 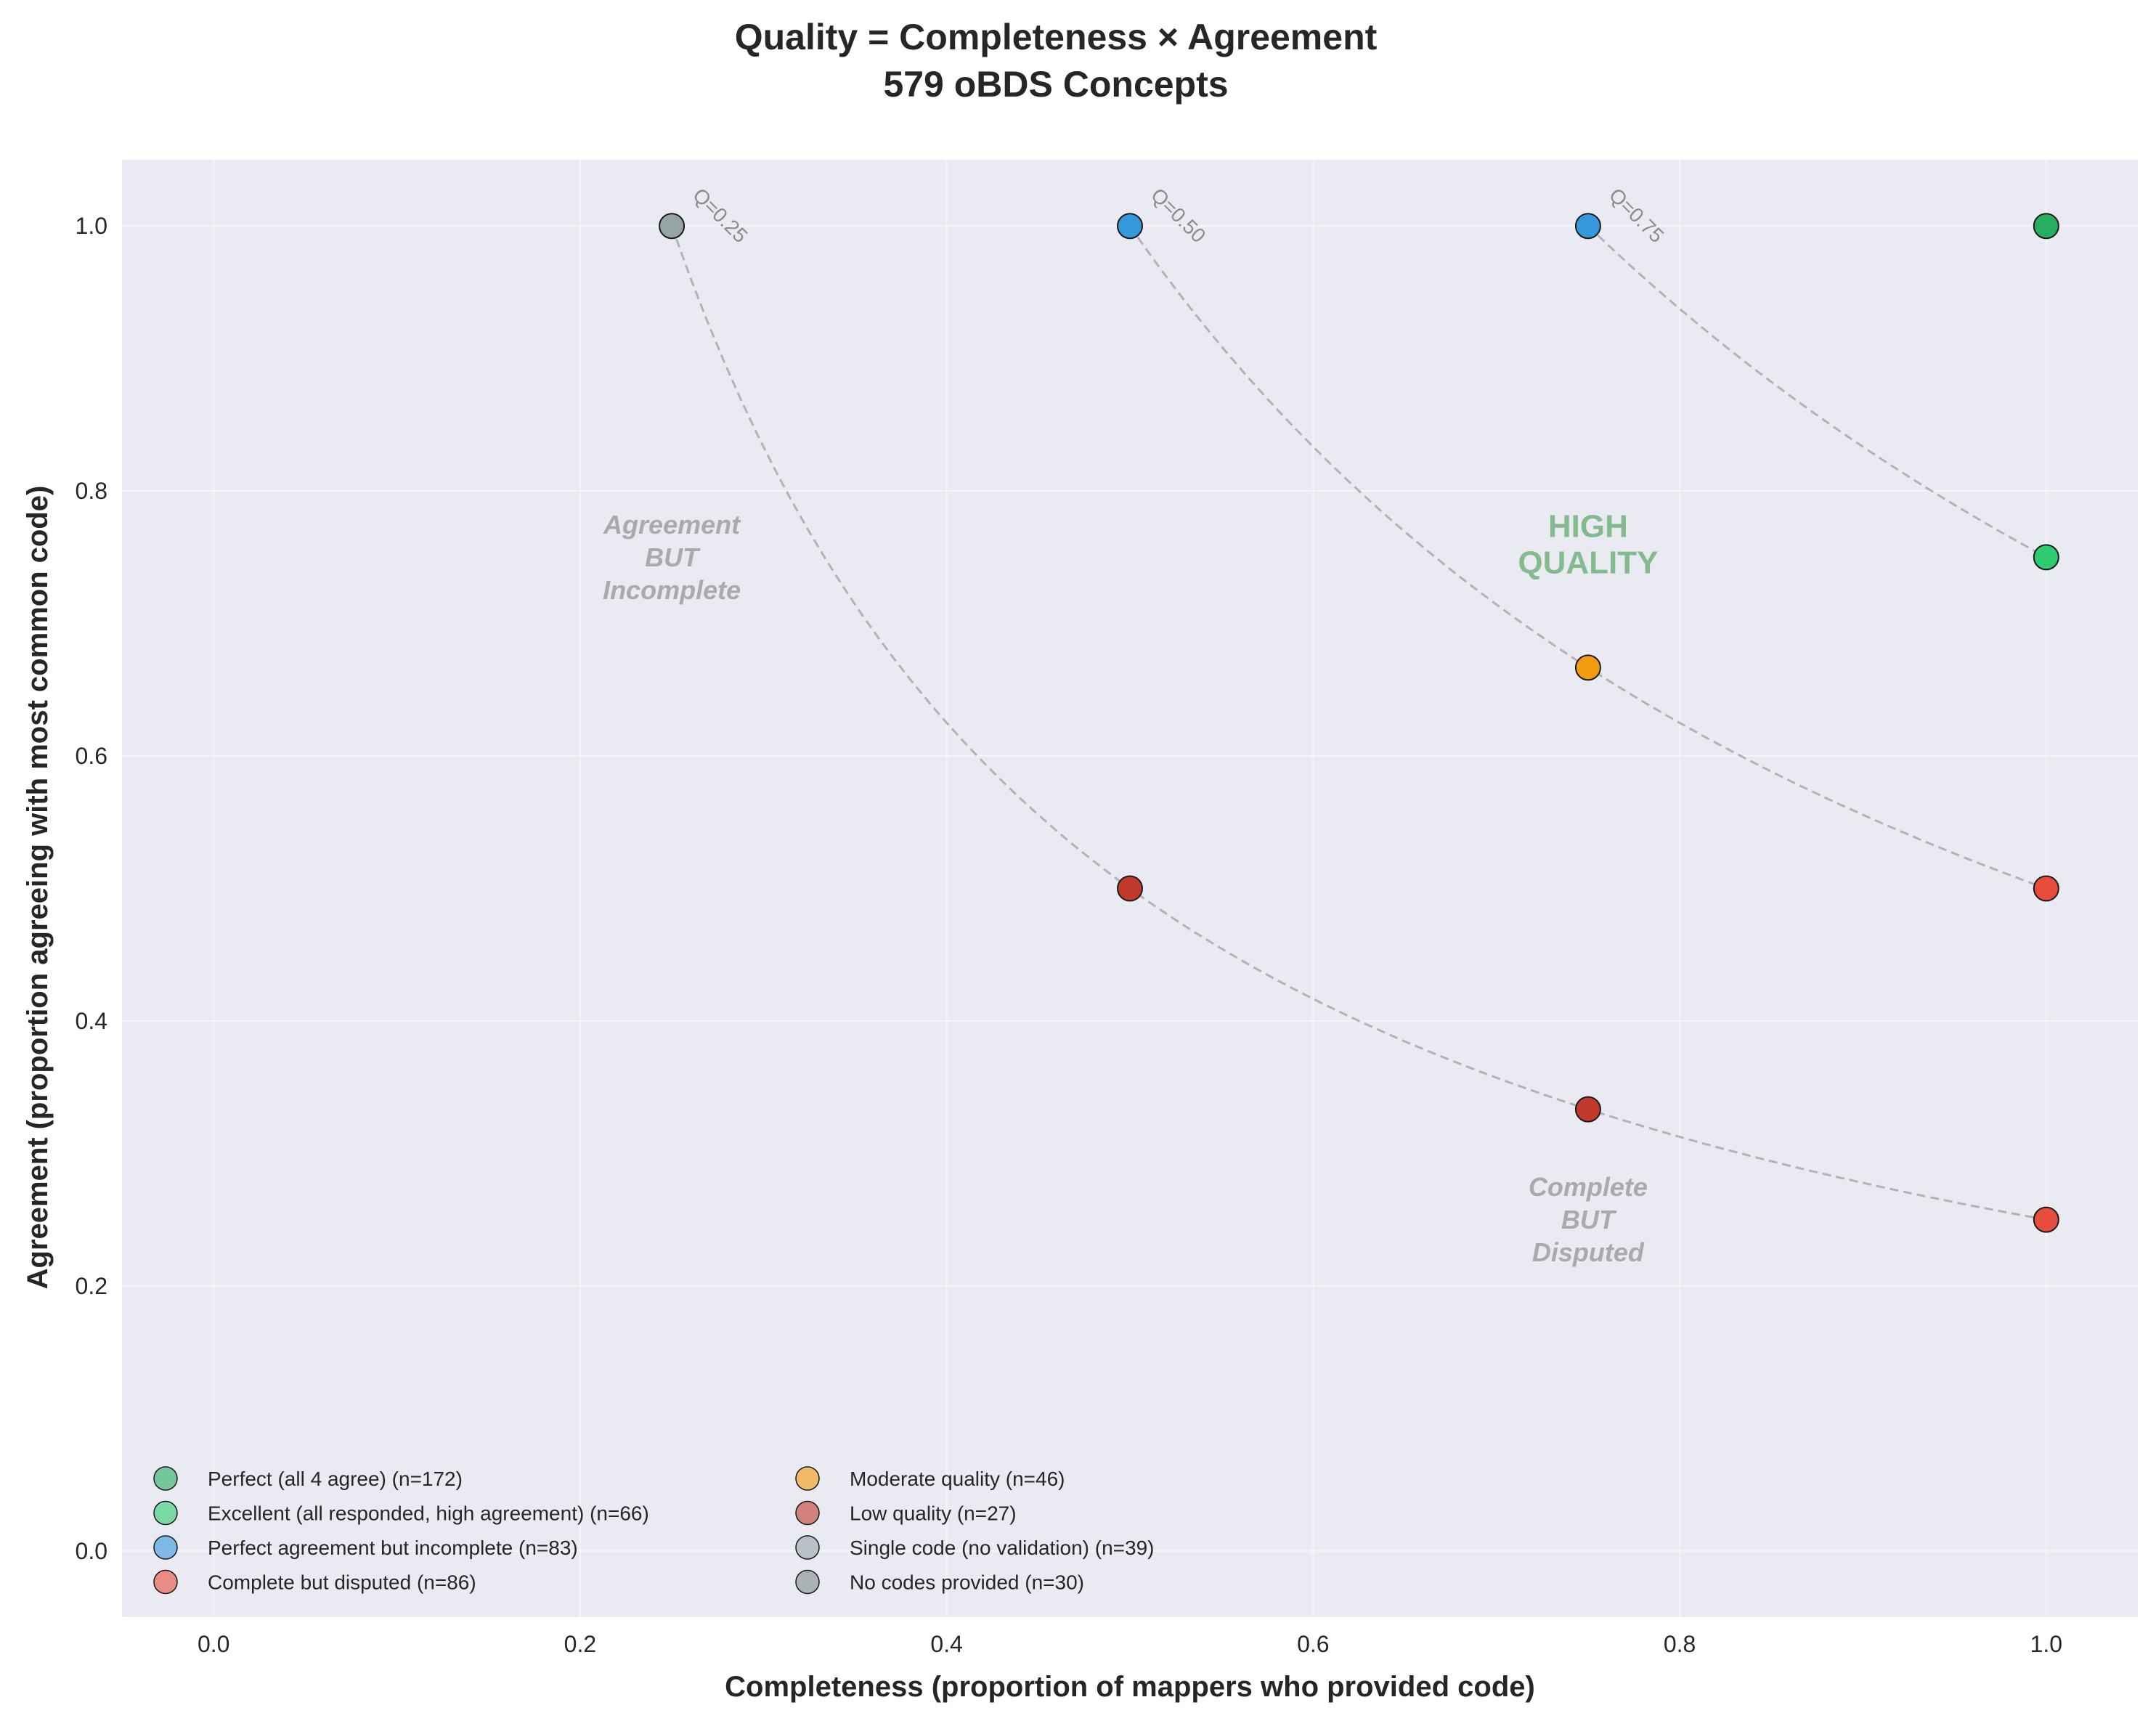 What do you see at coordinates (91, 226) in the screenshot?
I see `y-tick-label: 1.0` at bounding box center [91, 226].